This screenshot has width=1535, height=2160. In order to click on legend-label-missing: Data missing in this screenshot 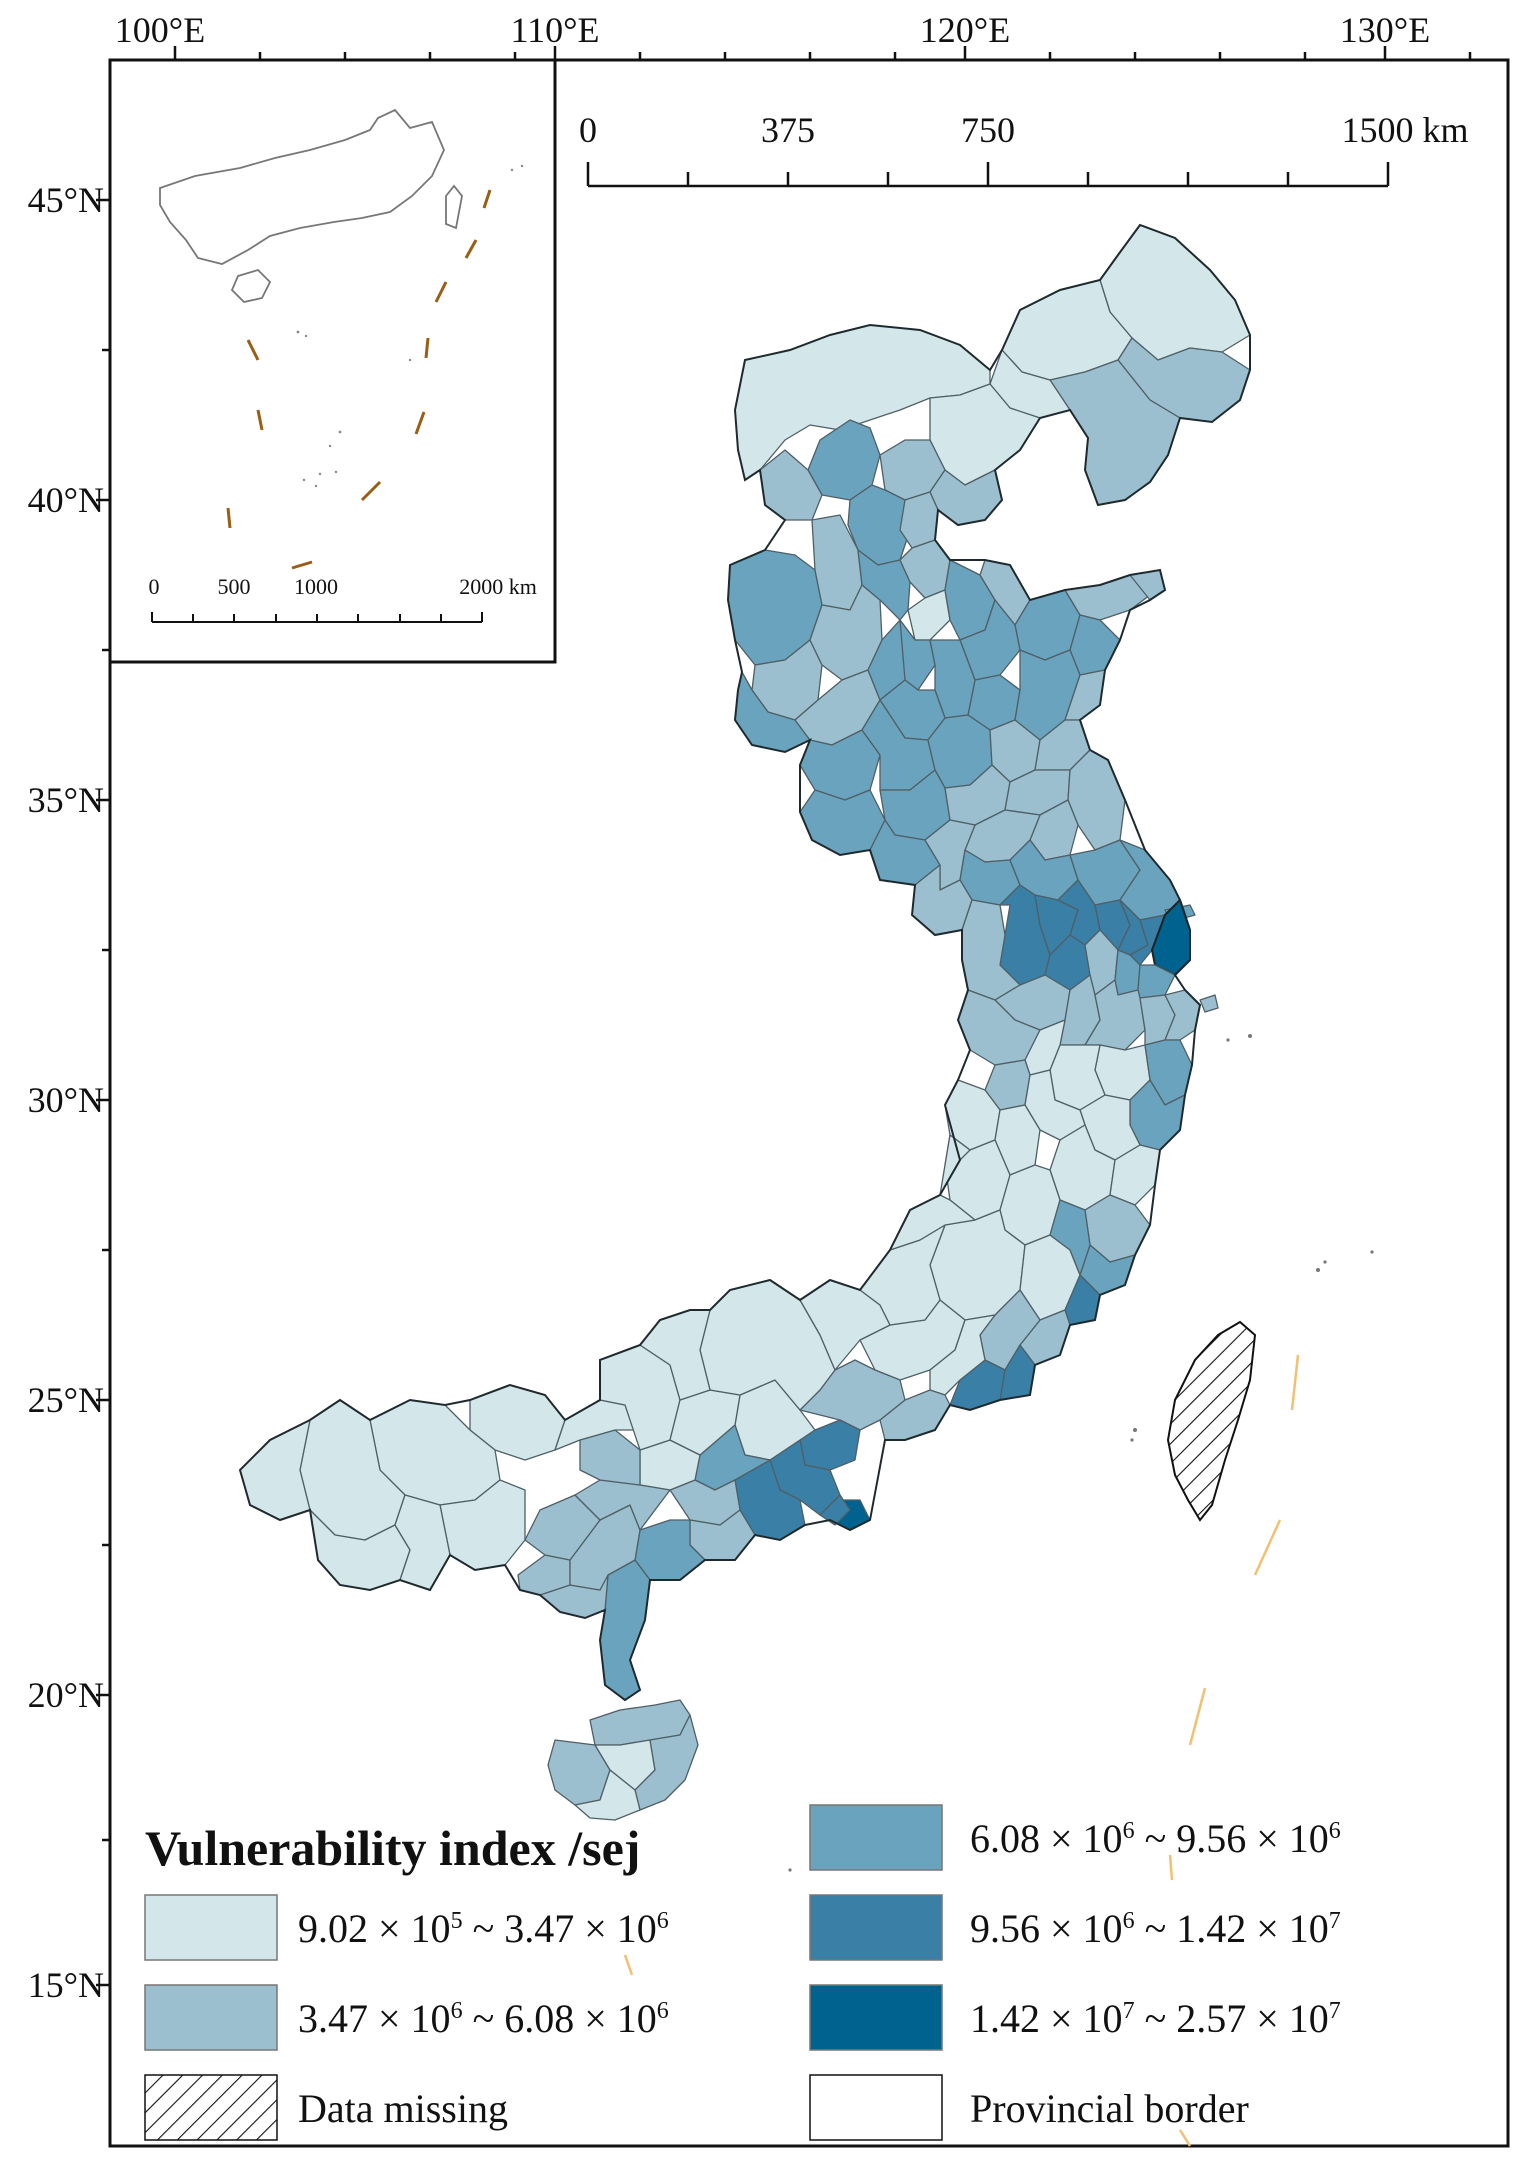, I will do `click(403, 2108)`.